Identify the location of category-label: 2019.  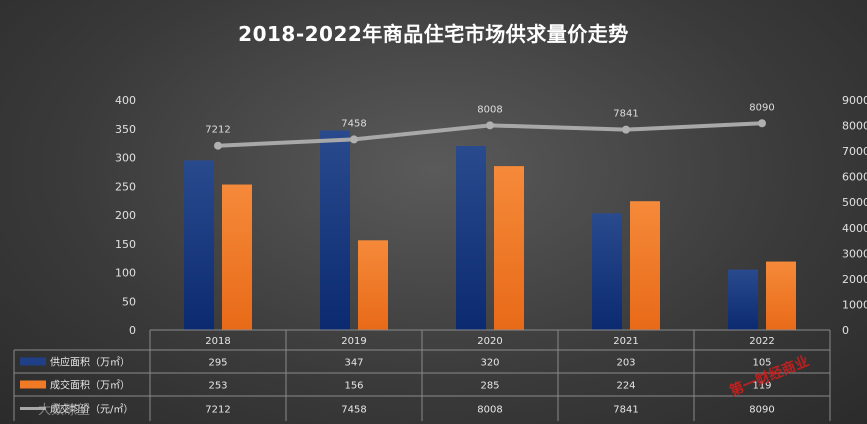
(353, 341).